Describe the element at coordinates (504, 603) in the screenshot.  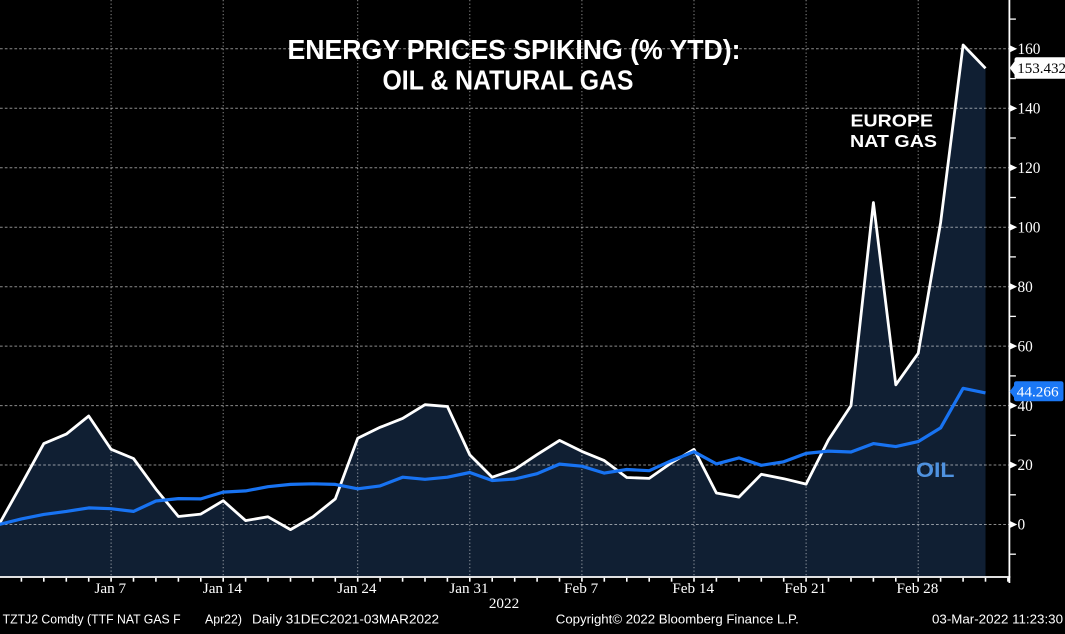
I see `svg-text: 2022` at that location.